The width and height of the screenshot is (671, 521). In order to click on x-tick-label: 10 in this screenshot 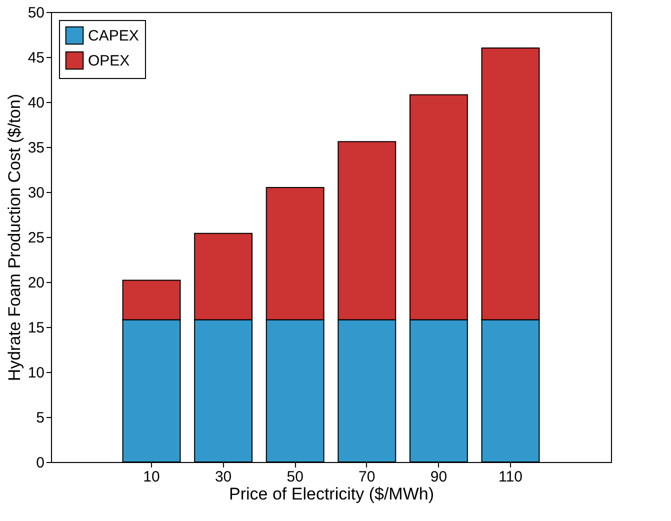, I will do `click(151, 477)`.